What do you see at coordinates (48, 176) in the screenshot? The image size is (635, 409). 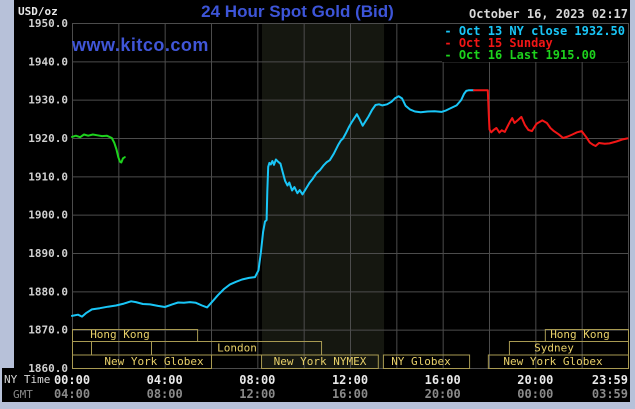 I see `y-tick-label: 1910.0` at bounding box center [48, 176].